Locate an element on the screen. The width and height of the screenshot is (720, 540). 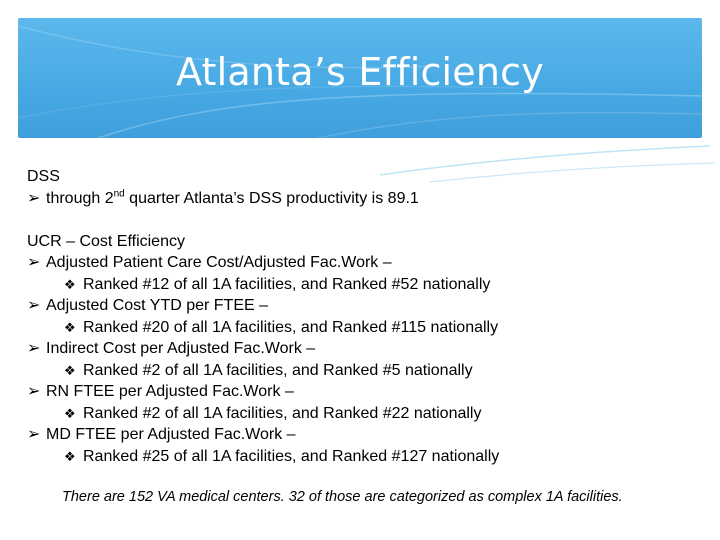
ucr-item-label: Indirect Cost per Adjusted Fac.Work – is located at coordinates (181, 348).